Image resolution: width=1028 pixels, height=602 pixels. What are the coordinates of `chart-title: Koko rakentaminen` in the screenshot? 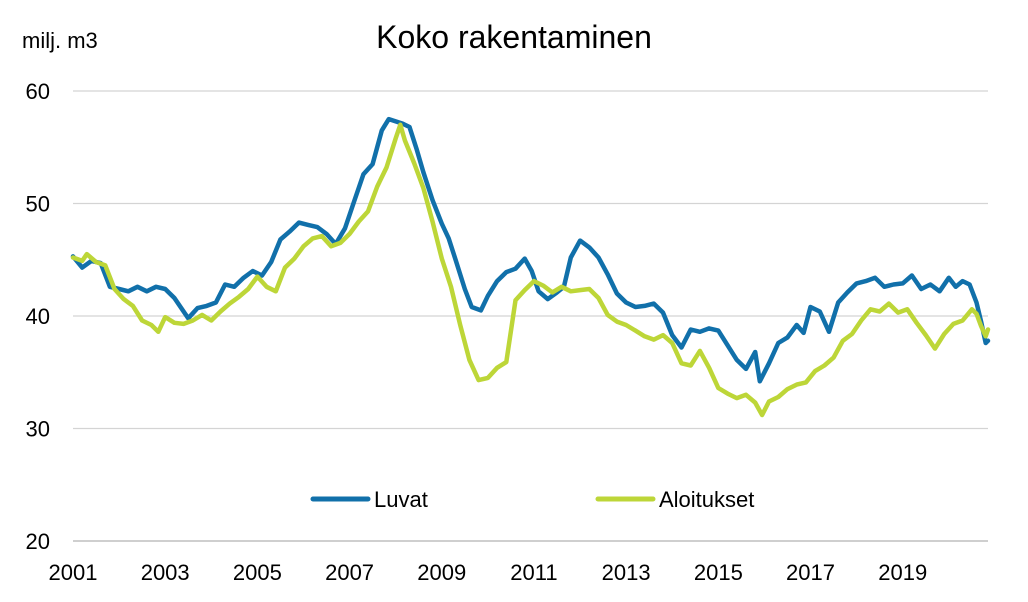 It's located at (514, 37).